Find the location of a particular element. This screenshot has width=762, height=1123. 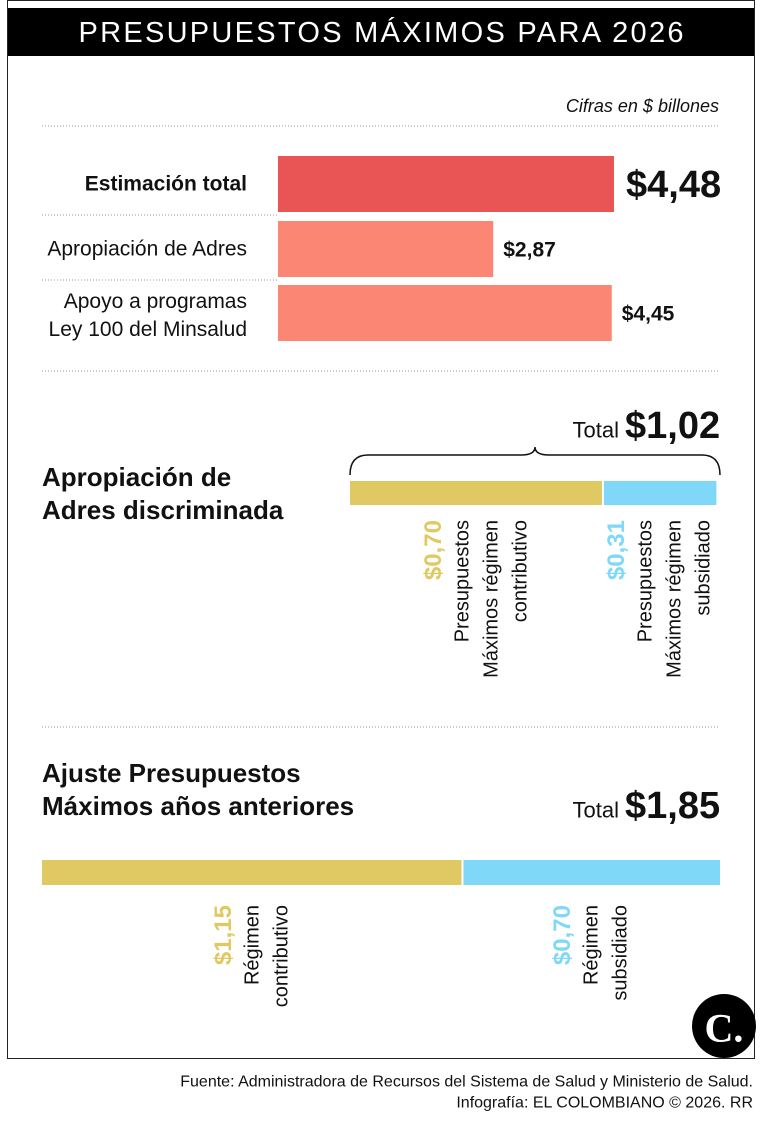

header-bar is located at coordinates (381, 32).